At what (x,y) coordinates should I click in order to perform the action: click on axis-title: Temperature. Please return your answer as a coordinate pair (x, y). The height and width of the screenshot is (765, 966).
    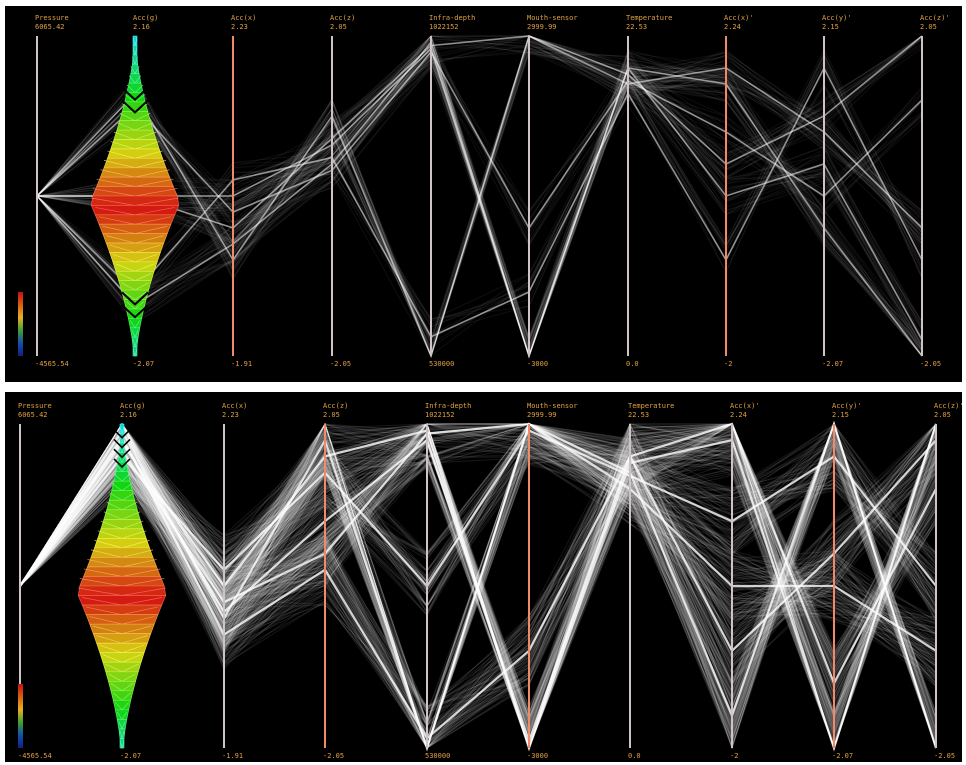
    Looking at the image, I should click on (649, 18).